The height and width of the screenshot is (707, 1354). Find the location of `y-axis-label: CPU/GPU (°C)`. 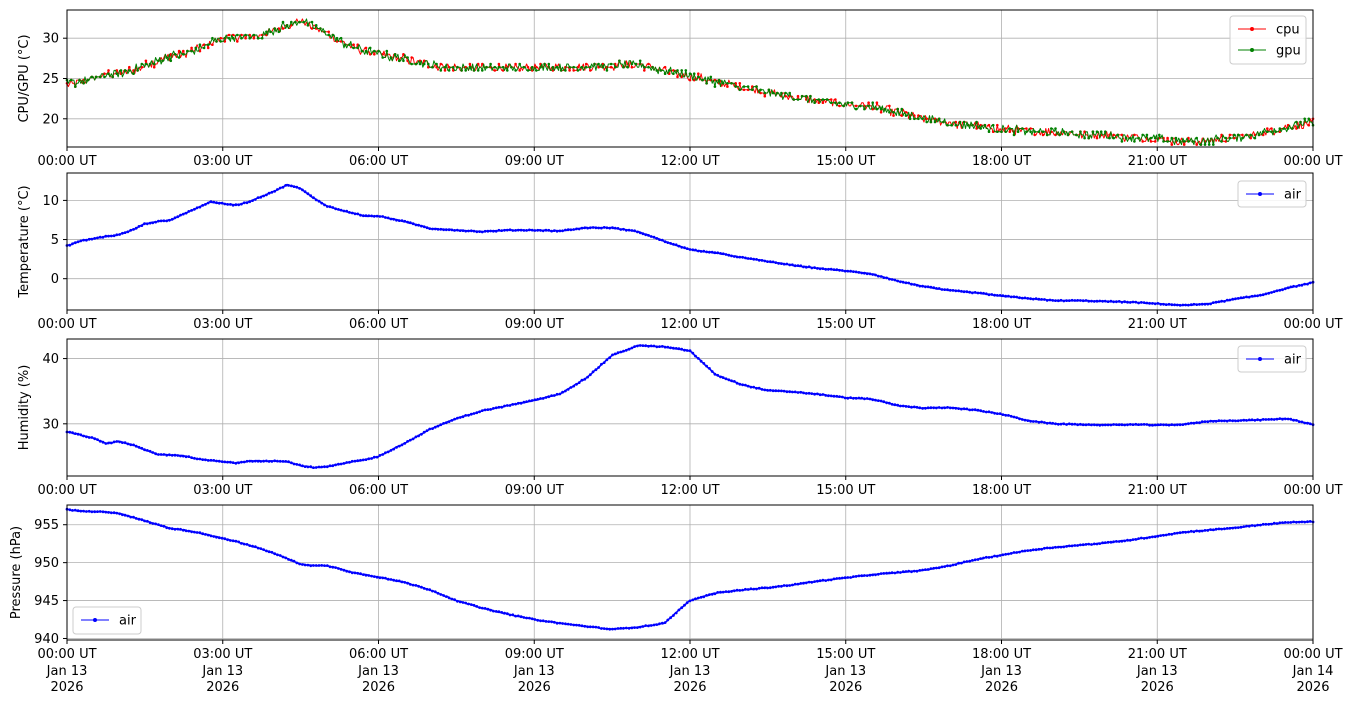

y-axis-label: CPU/GPU (°C) is located at coordinates (24, 78).